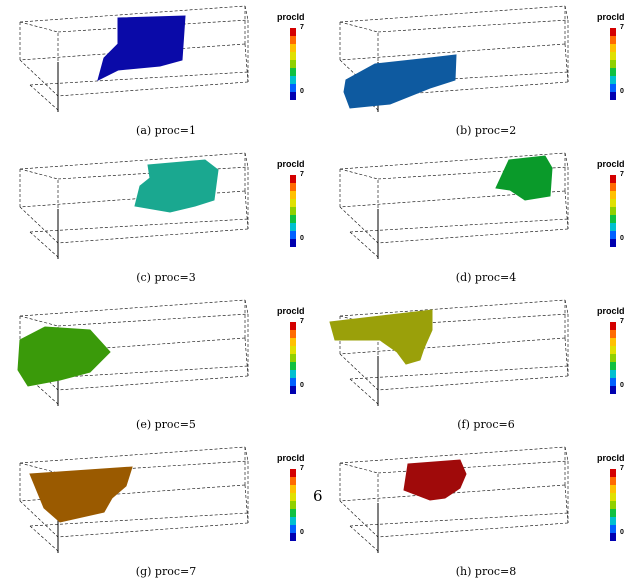 This screenshot has width=641, height=588. I want to click on subfigure-caption: (c) proc=3, so click(166, 277).